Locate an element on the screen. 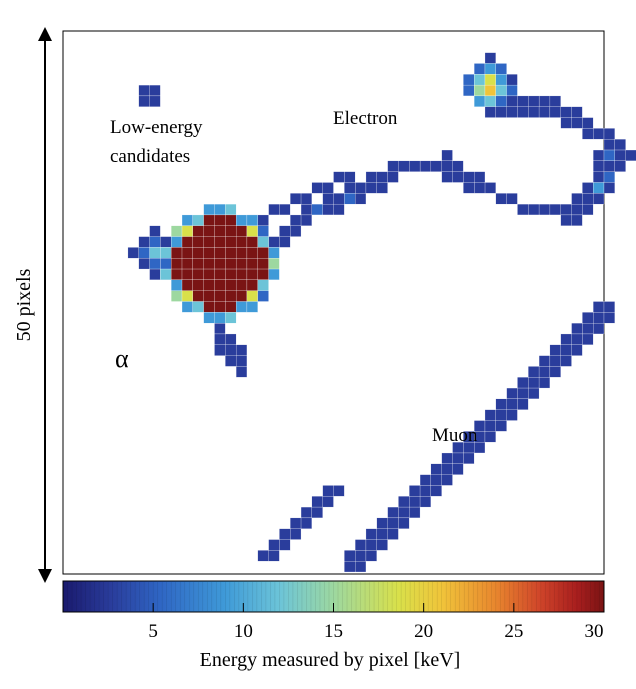  colorbar-tick-label: 25 is located at coordinates (513, 631).